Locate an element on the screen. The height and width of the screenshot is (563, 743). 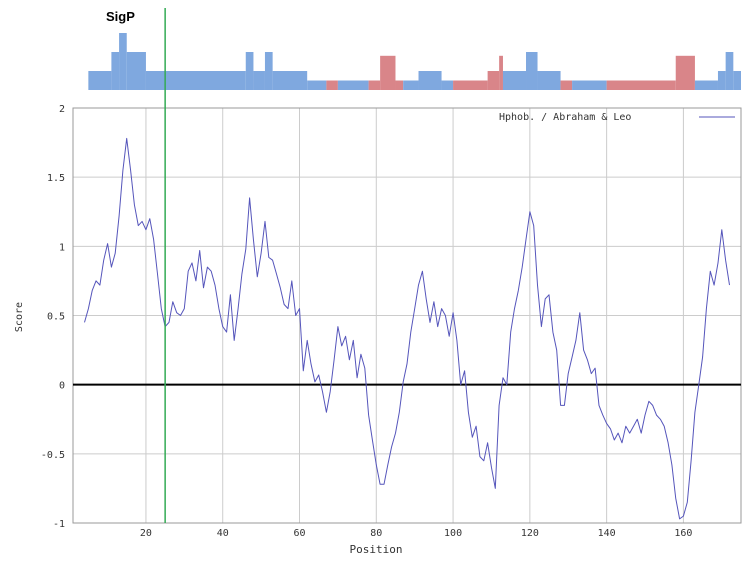
x-tick-label-100: 100 is located at coordinates (453, 533).